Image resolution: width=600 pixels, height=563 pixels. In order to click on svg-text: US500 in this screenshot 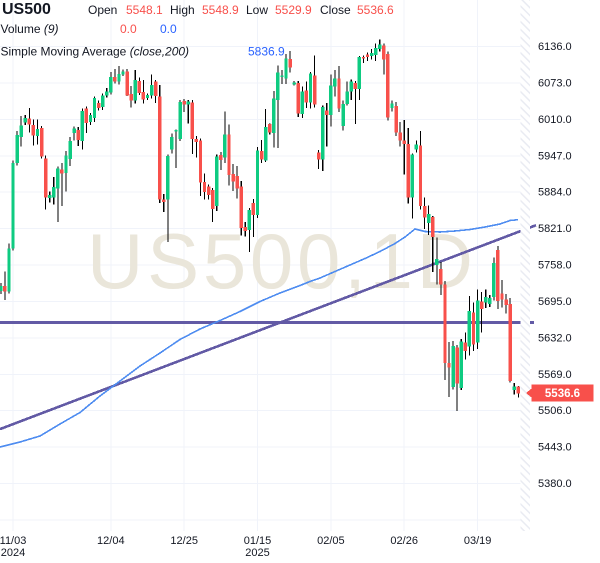, I will do `click(26, 9)`.